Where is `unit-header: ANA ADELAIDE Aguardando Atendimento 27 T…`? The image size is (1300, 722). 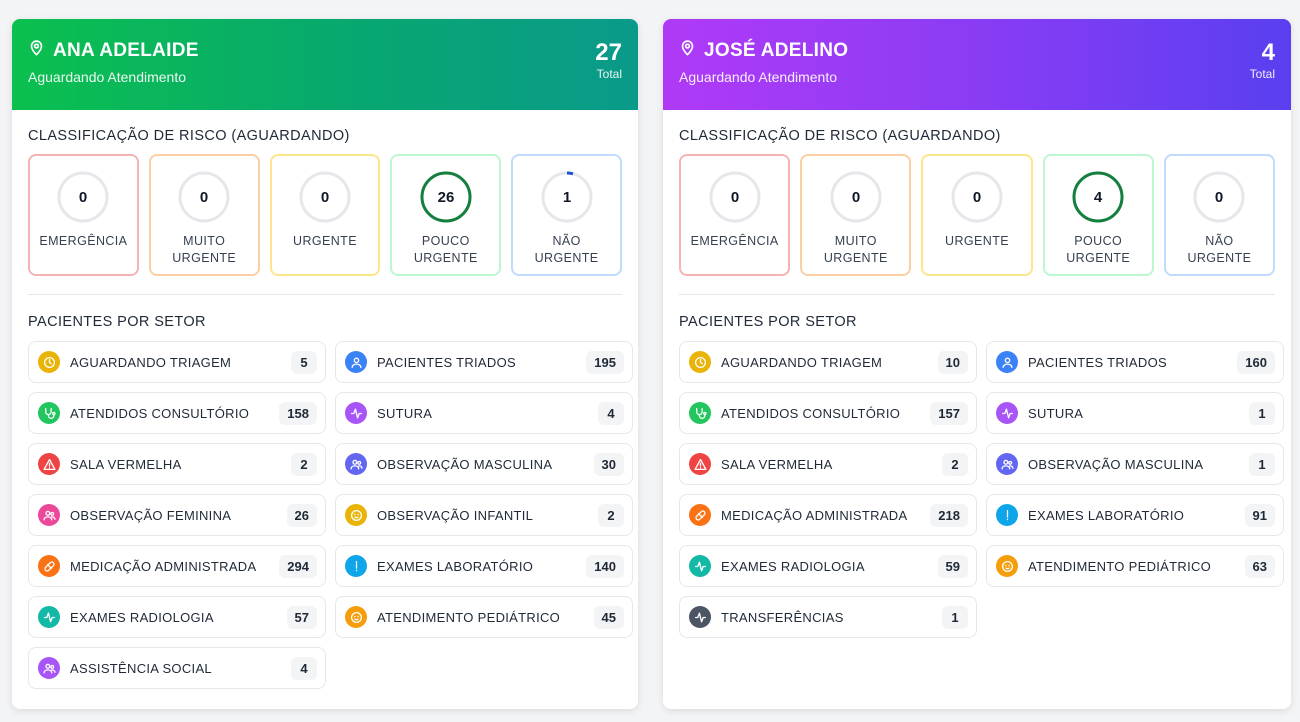
unit-header: ANA ADELAIDE Aguardando Atendimento 27 T… is located at coordinates (325, 64).